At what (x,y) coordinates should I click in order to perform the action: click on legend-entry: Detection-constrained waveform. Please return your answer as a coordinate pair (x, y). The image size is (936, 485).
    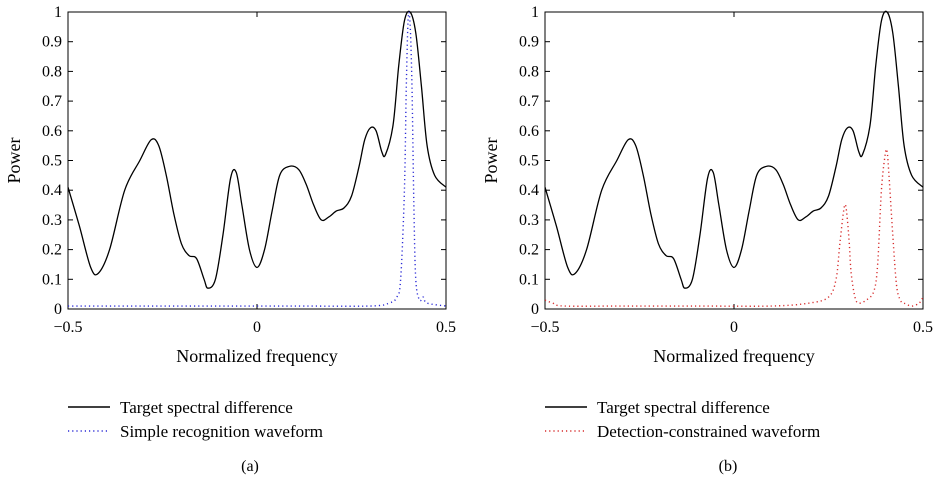
    Looking at the image, I should click on (708, 431).